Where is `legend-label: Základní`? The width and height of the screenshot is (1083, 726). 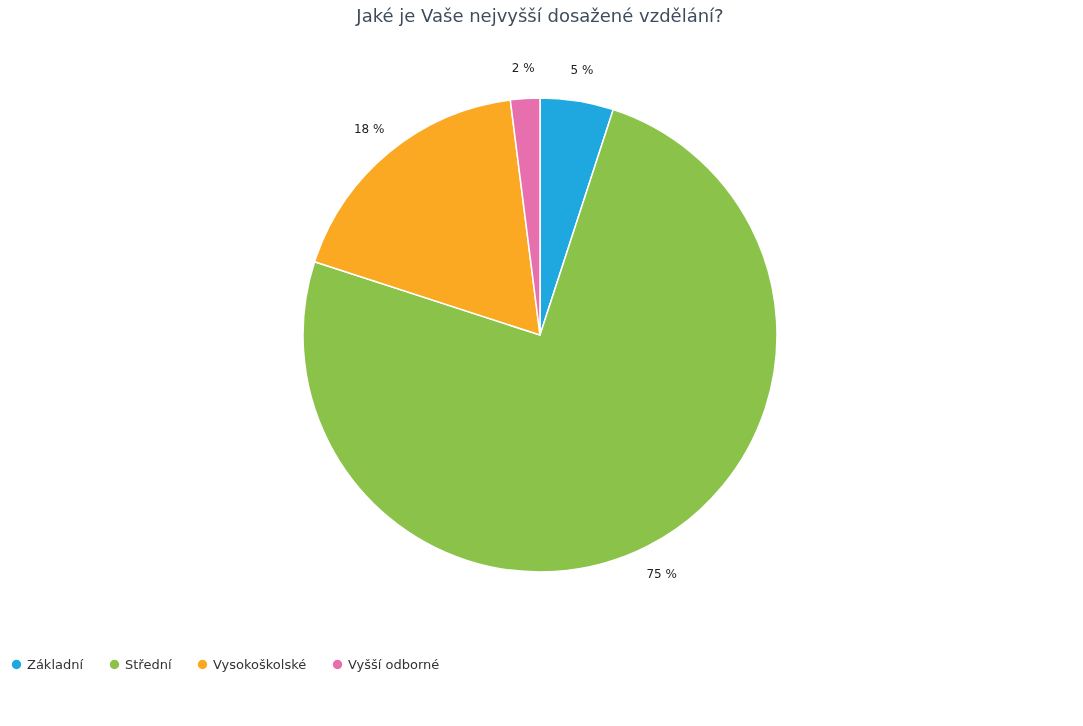
legend-label: Základní is located at coordinates (55, 664).